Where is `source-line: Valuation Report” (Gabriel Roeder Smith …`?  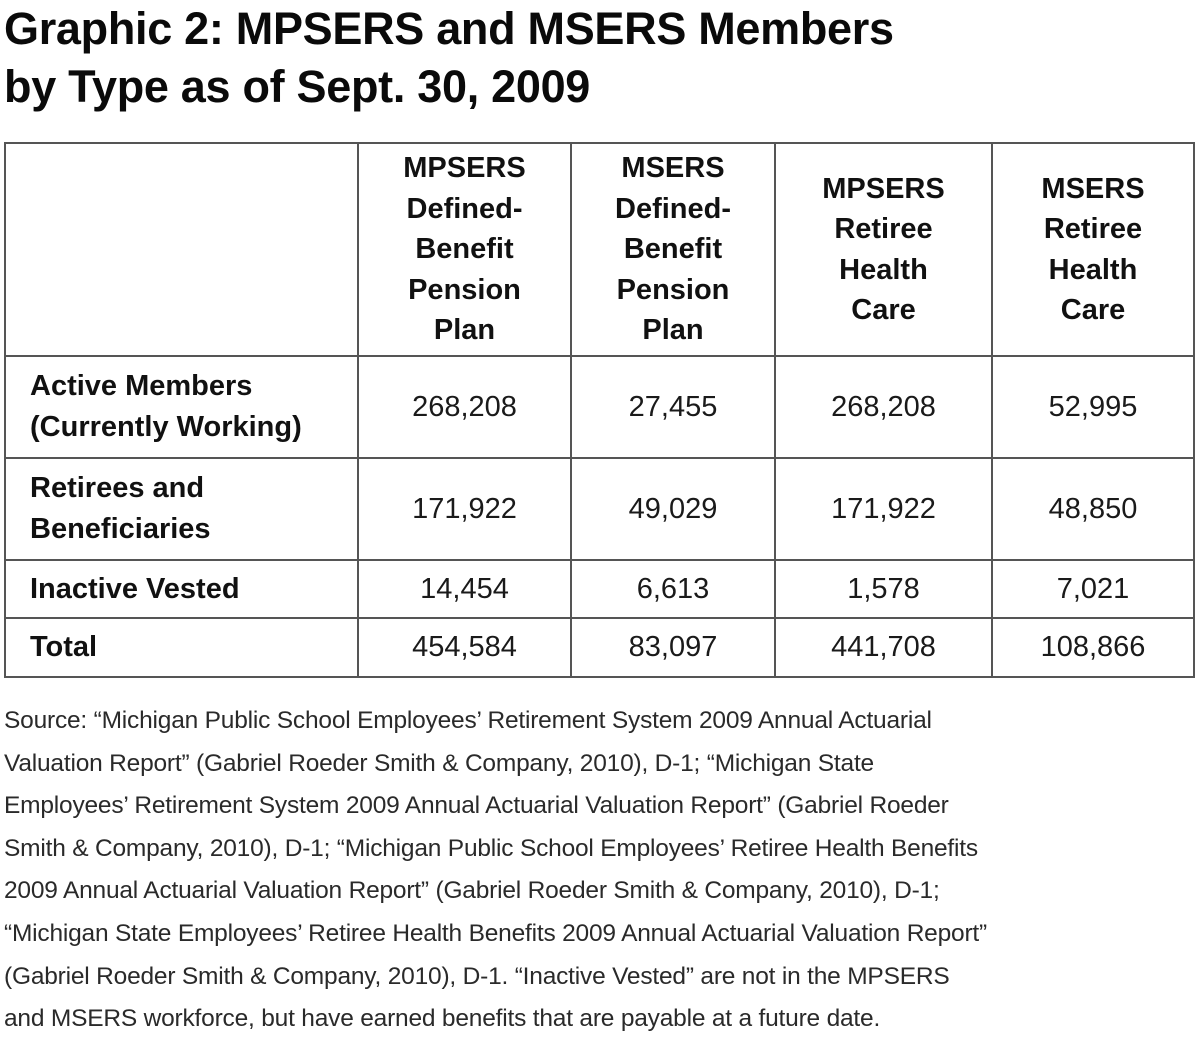 source-line: Valuation Report” (Gabriel Roeder Smith … is located at coordinates (439, 763).